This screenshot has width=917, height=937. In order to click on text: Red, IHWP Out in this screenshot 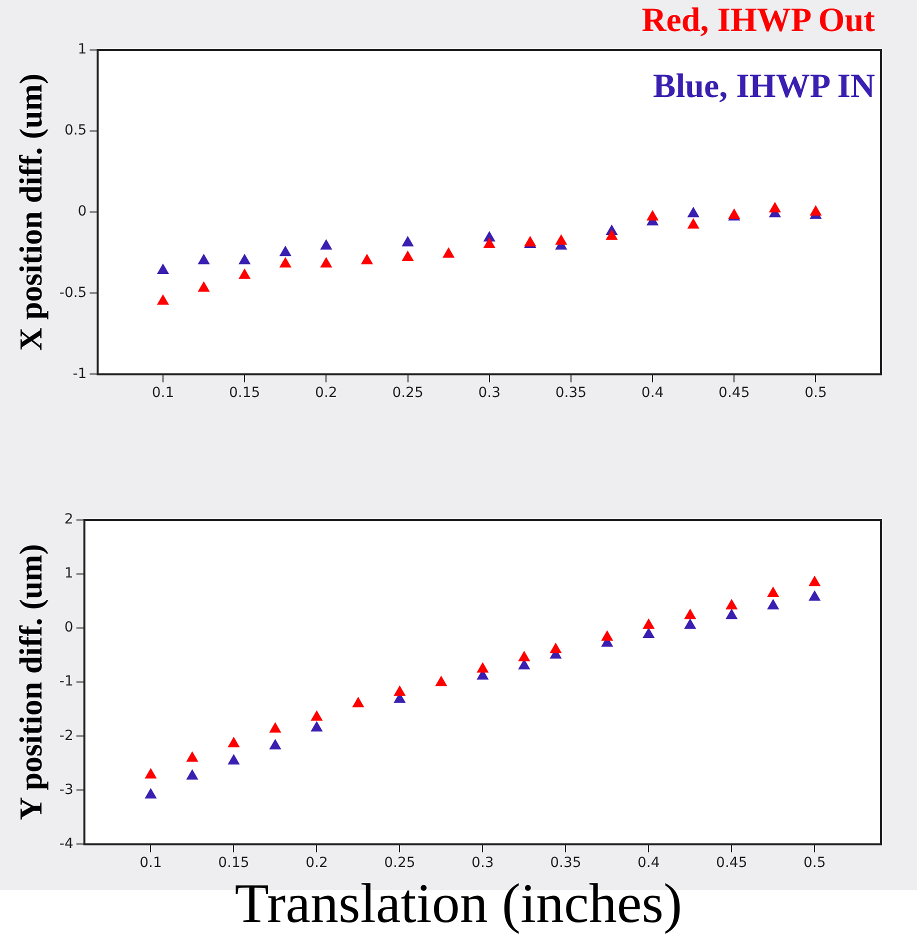, I will do `click(758, 21)`.